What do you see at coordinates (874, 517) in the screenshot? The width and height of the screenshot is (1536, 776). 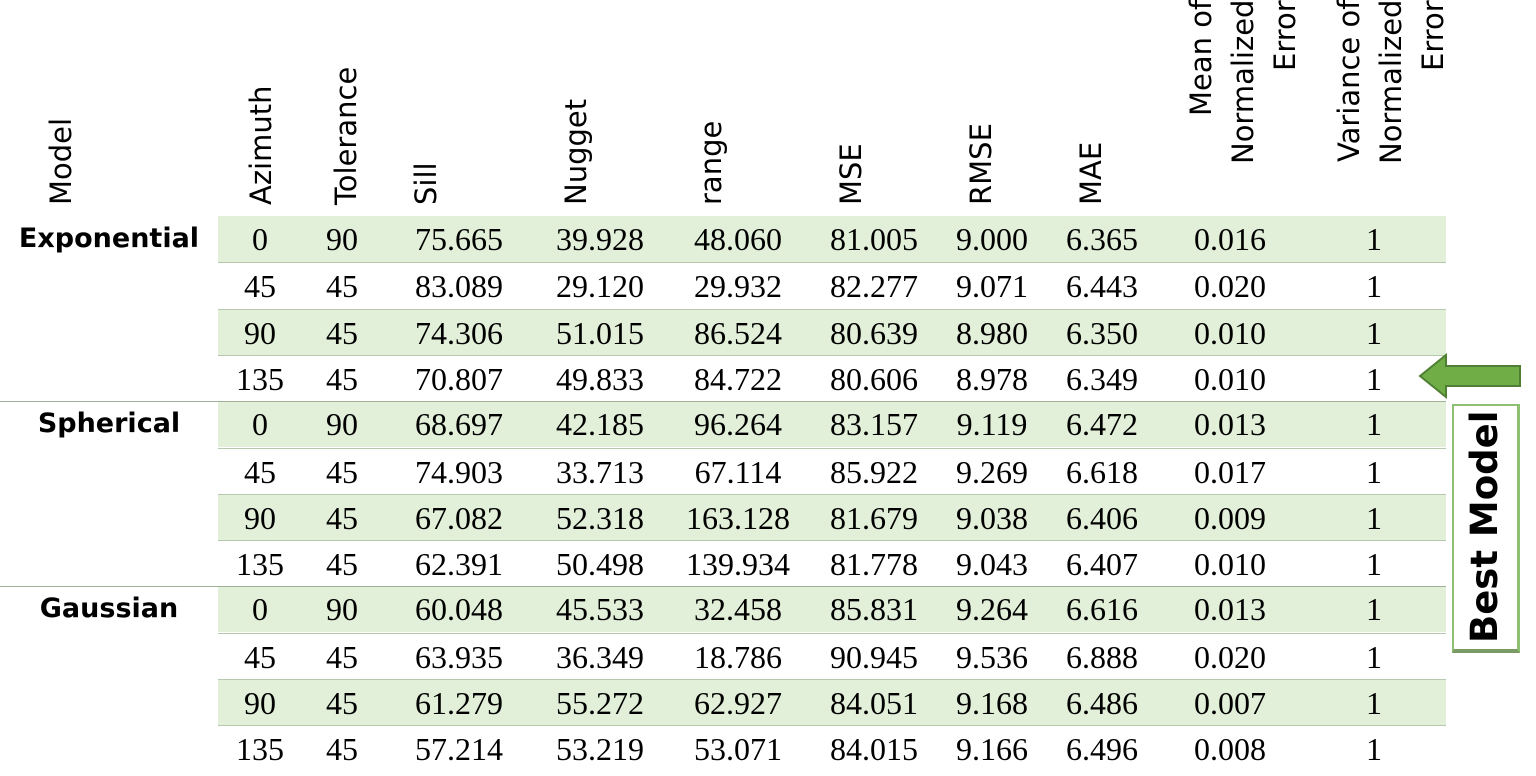 I see `table-cell: 81.679` at bounding box center [874, 517].